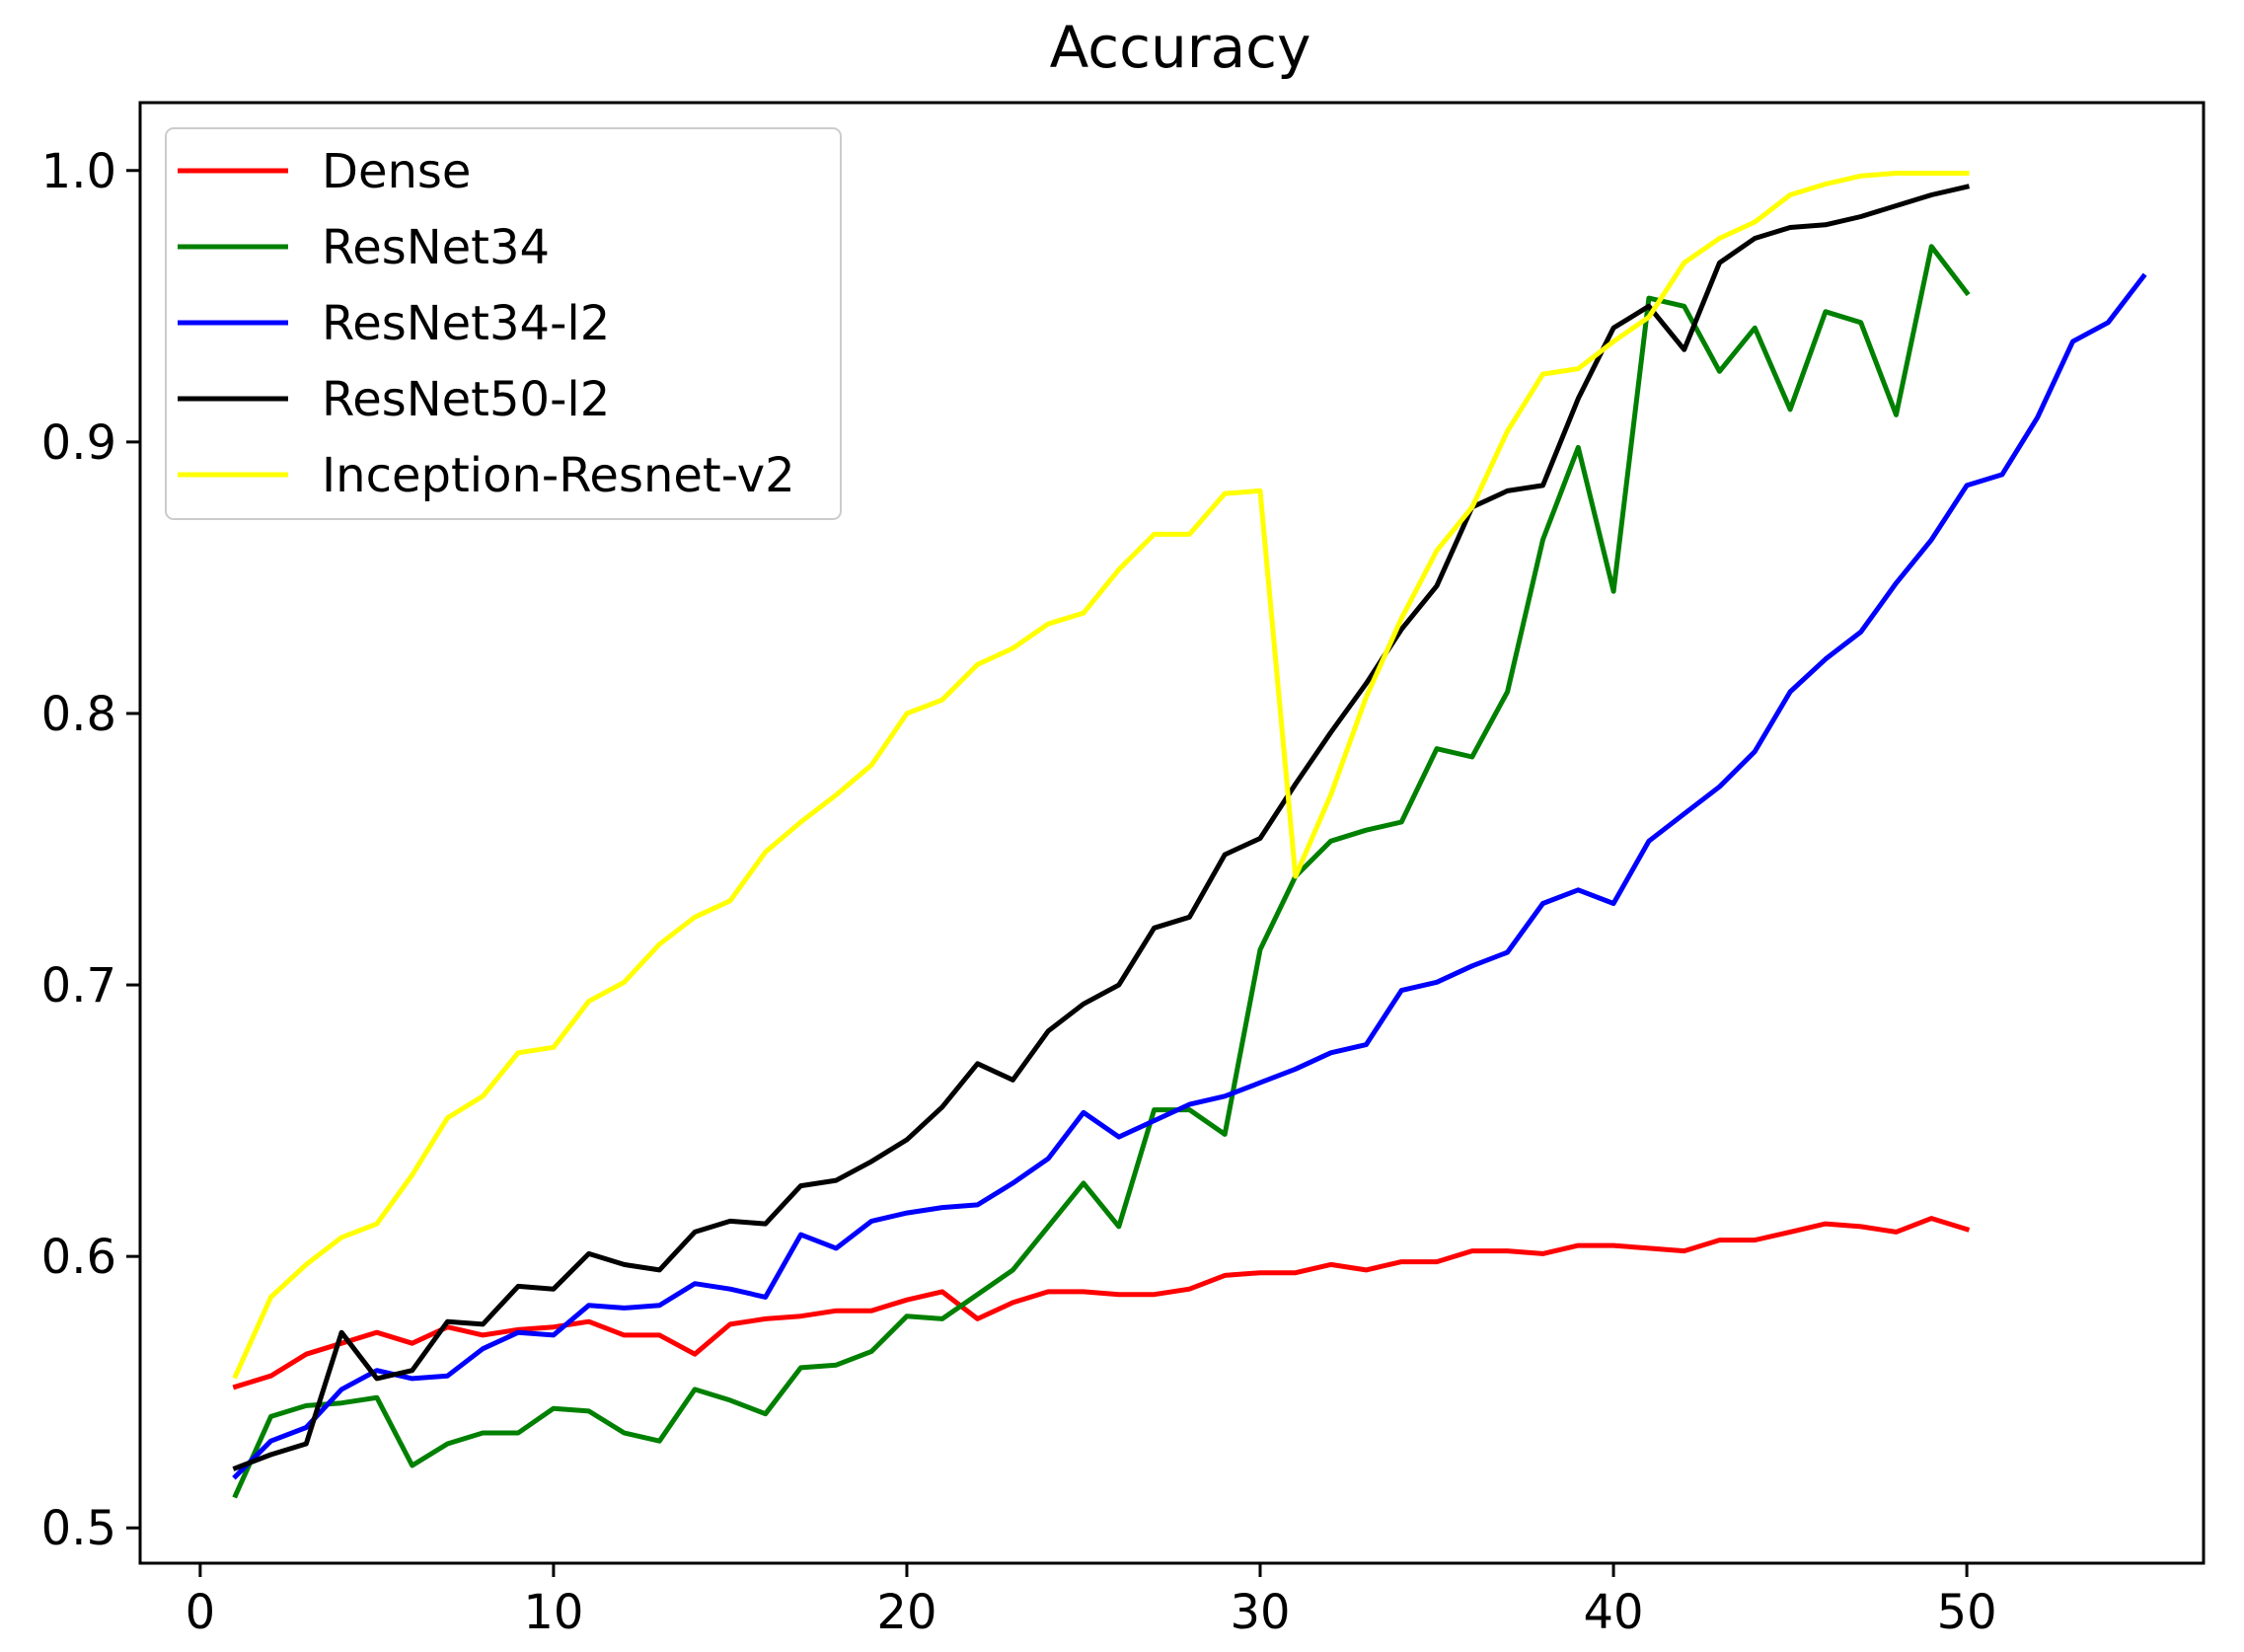 The width and height of the screenshot is (2244, 1652). What do you see at coordinates (78, 443) in the screenshot?
I see `y-tick-label: 0.9` at bounding box center [78, 443].